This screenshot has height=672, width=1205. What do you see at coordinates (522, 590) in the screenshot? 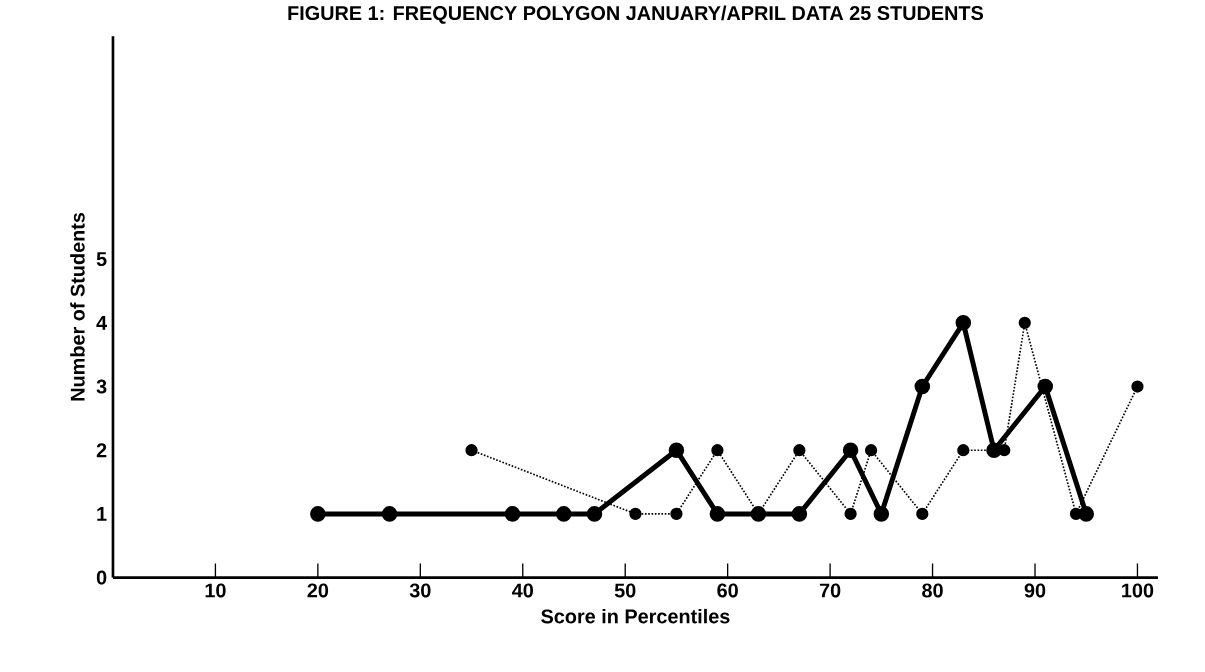
I see `x-tick-label: 40` at bounding box center [522, 590].